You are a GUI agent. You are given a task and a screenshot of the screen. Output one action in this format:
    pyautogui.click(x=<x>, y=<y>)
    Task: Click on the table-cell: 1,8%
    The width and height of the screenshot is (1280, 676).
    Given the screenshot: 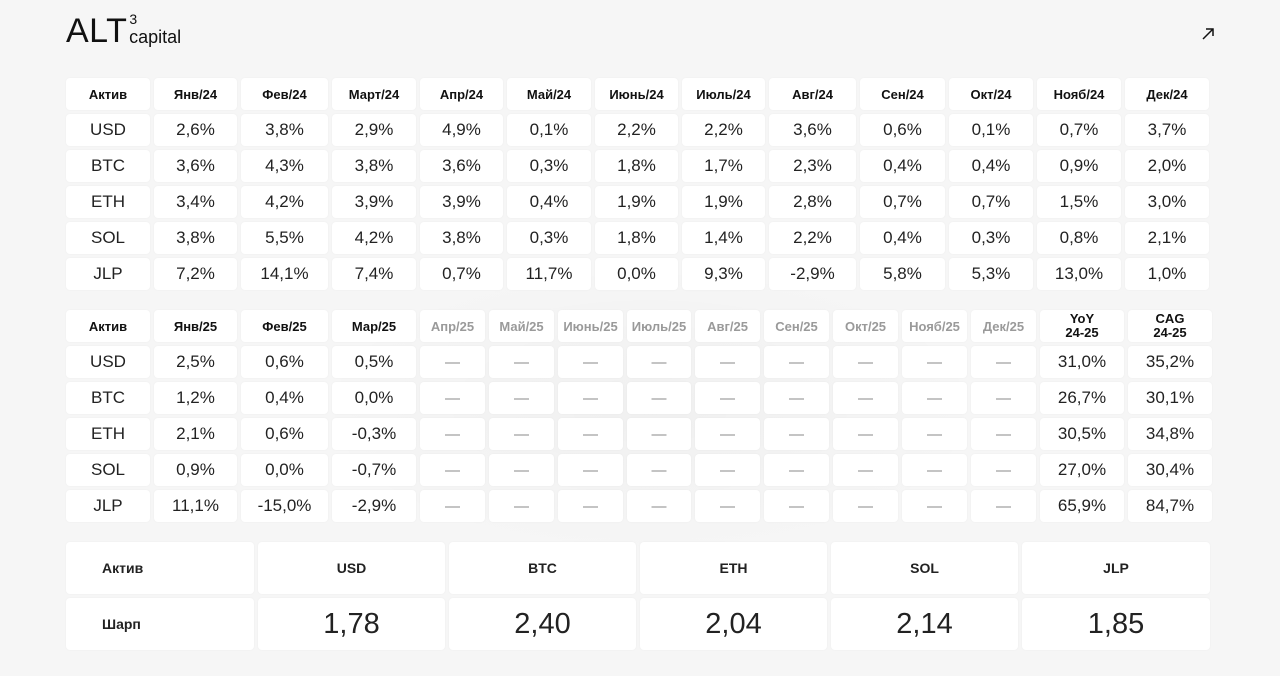 What is the action you would take?
    pyautogui.click(x=636, y=166)
    